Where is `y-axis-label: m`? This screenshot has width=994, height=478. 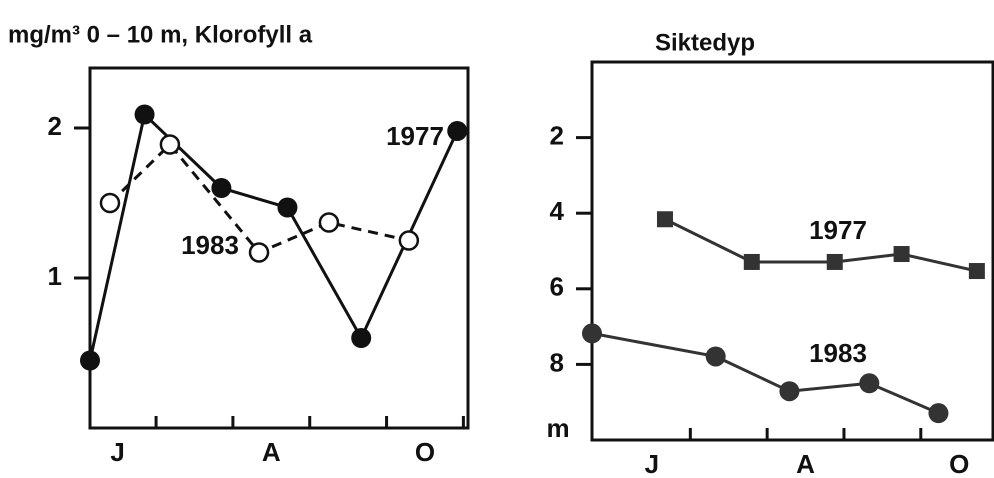
y-axis-label: m is located at coordinates (557, 428).